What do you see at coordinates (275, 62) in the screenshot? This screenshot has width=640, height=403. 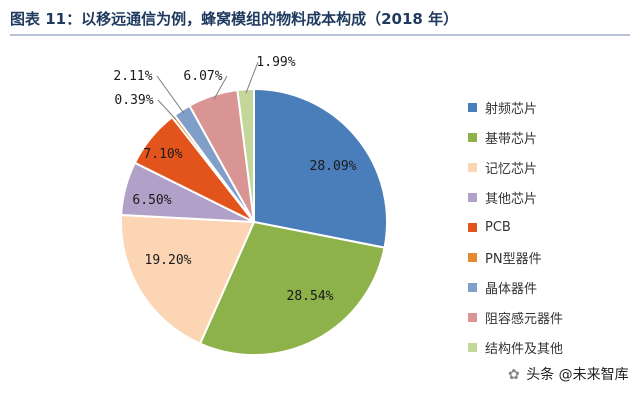 I see `data-label: 1.99%` at bounding box center [275, 62].